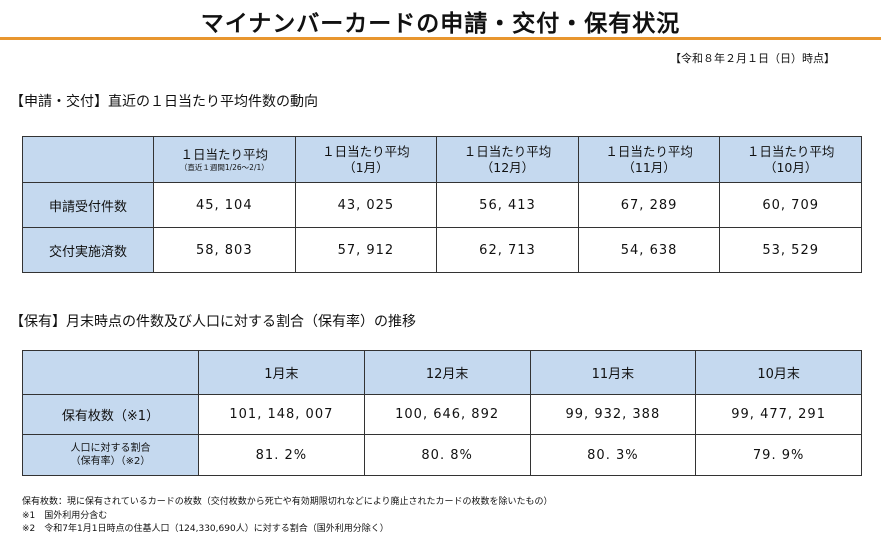 The height and width of the screenshot is (550, 881). What do you see at coordinates (790, 250) in the screenshot?
I see `table-cell: 53, 529` at bounding box center [790, 250].